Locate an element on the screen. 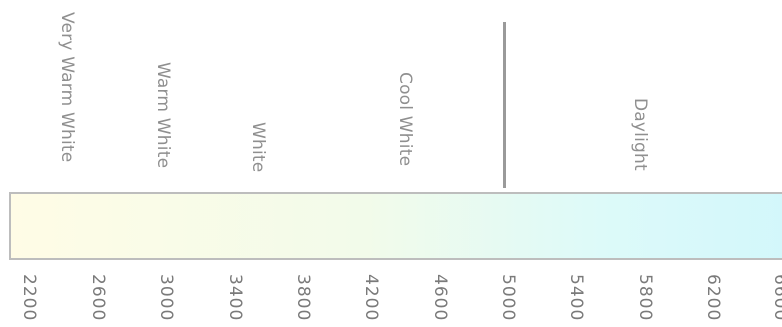  tick-label-text: 5000 is located at coordinates (508, 298).